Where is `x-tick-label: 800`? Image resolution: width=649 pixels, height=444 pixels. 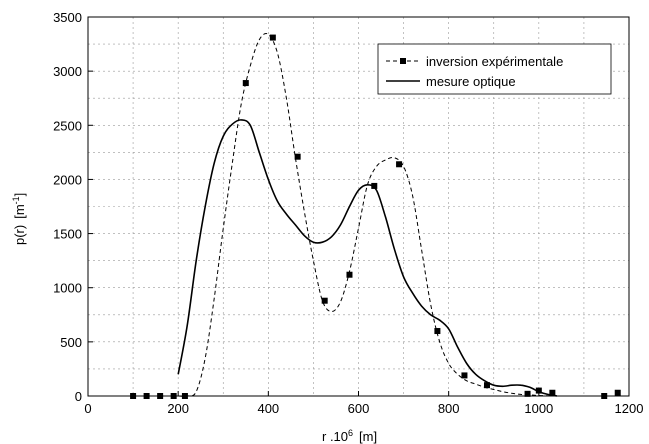
x-tick-label: 800 is located at coordinates (449, 408).